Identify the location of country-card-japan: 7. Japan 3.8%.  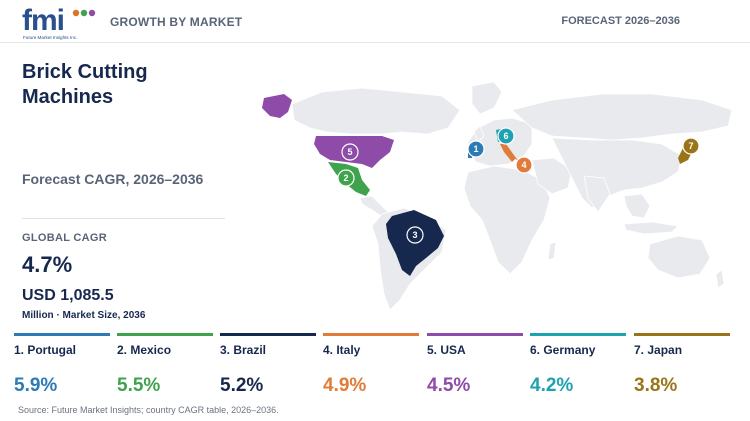
(682, 368).